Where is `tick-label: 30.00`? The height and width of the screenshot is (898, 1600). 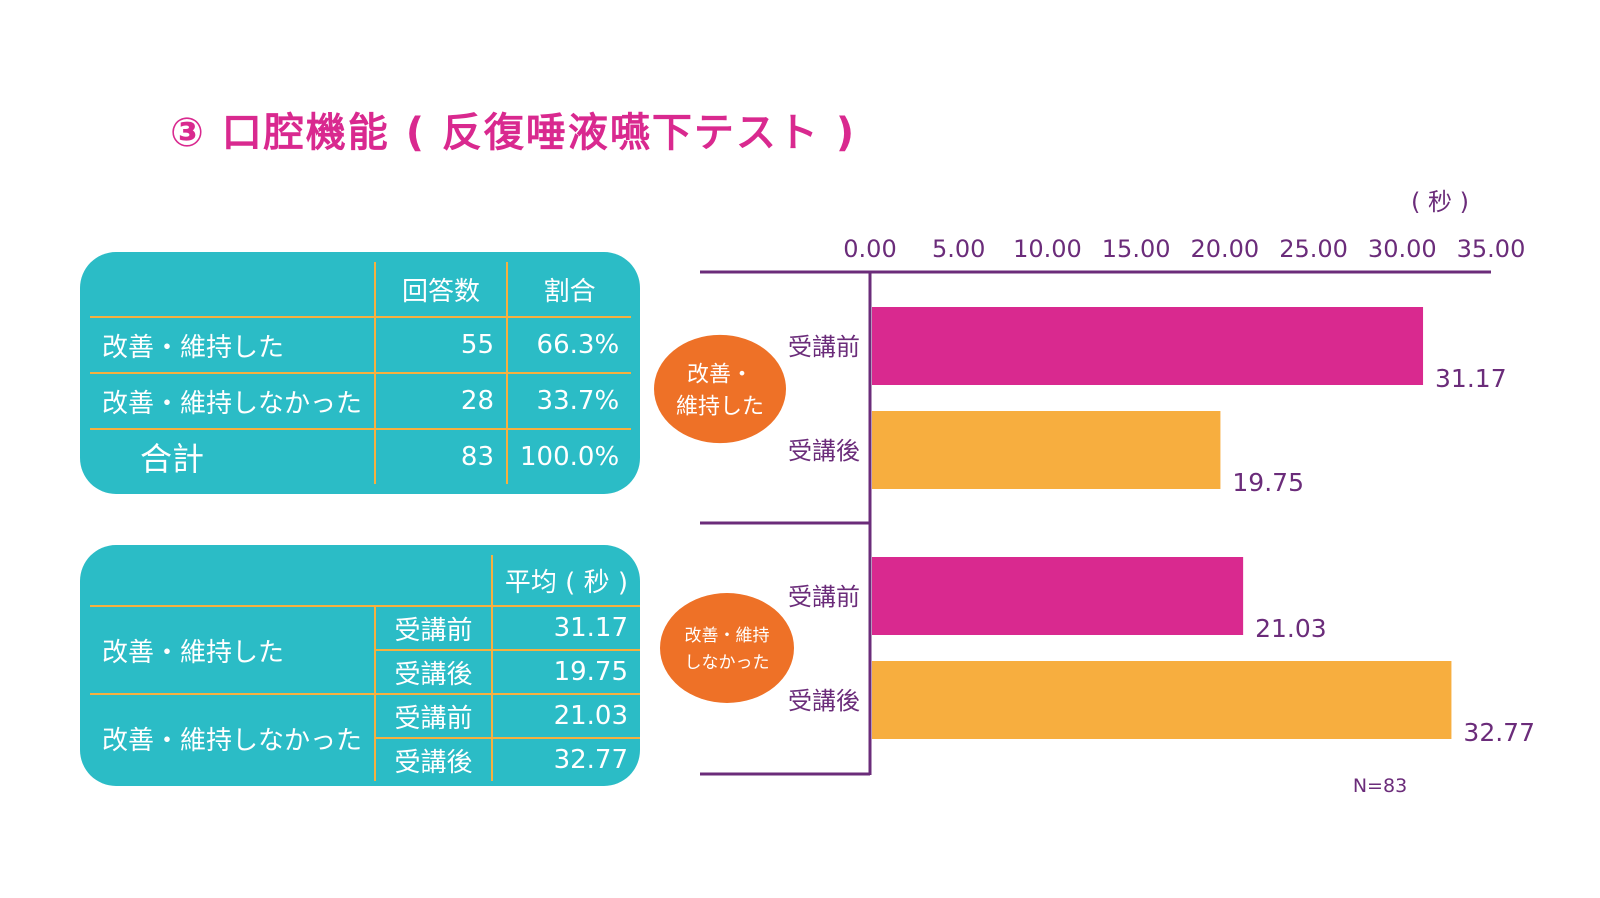
tick-label: 30.00 is located at coordinates (1402, 249).